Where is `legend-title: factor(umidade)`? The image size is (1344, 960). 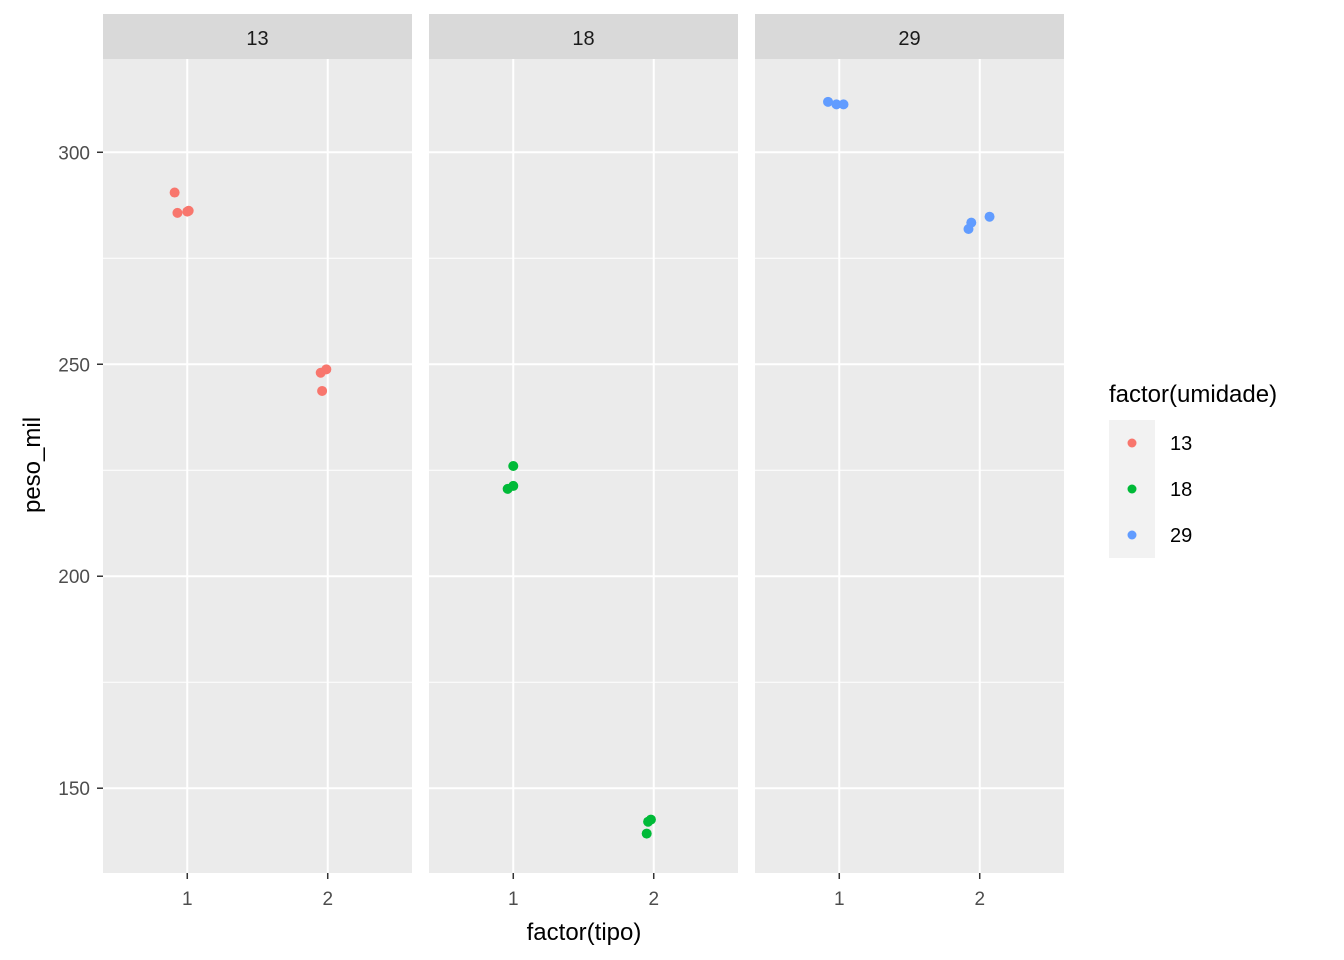
legend-title: factor(umidade) is located at coordinates (1193, 394).